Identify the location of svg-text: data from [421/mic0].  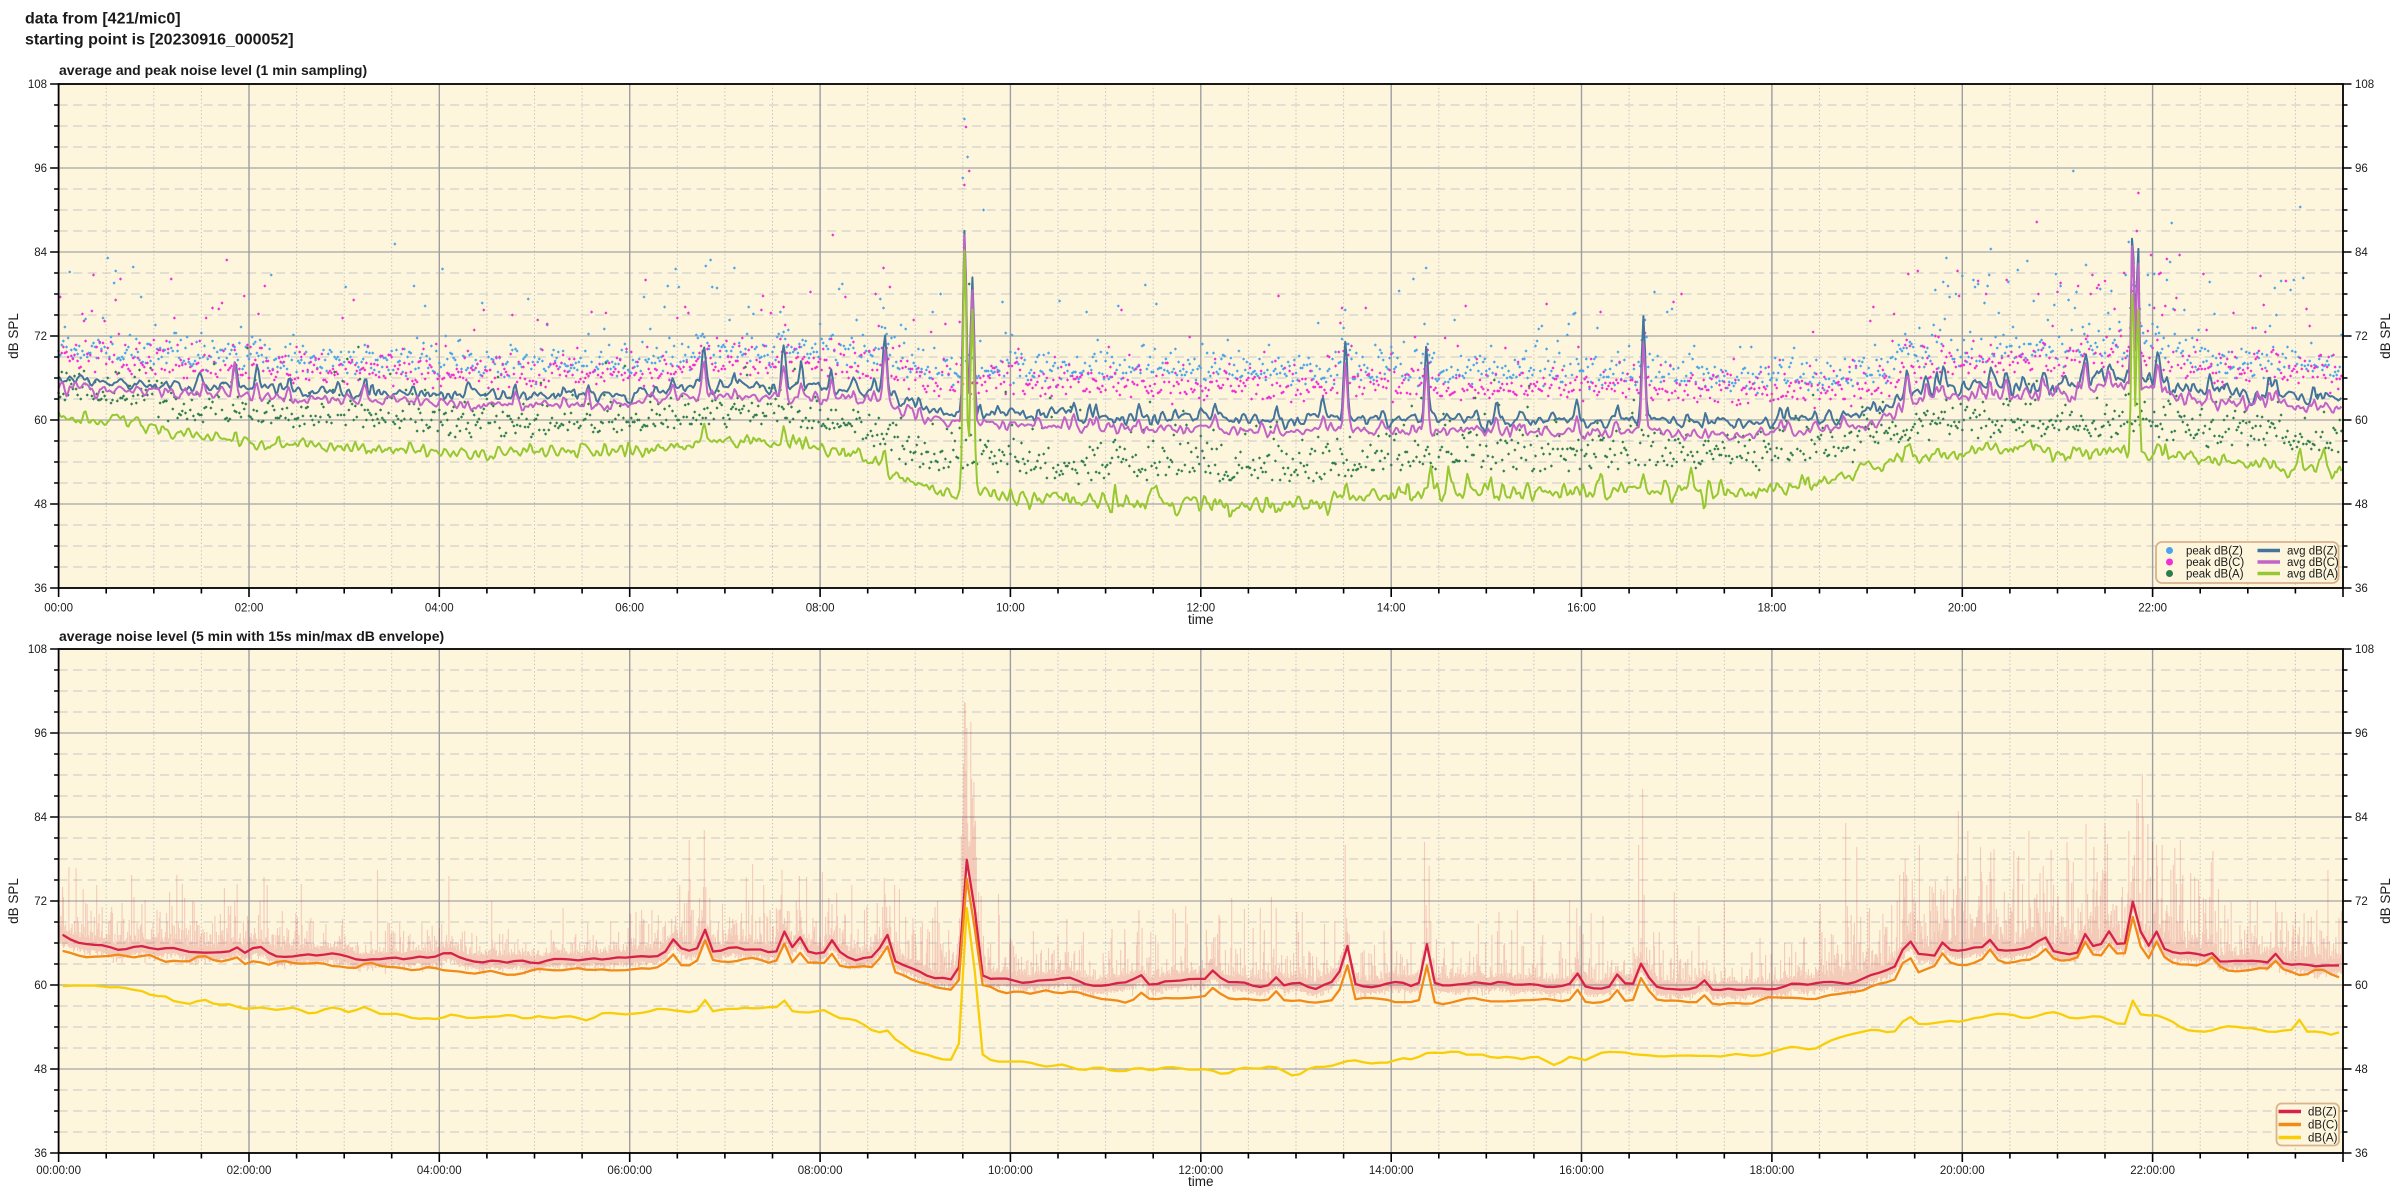
(103, 19).